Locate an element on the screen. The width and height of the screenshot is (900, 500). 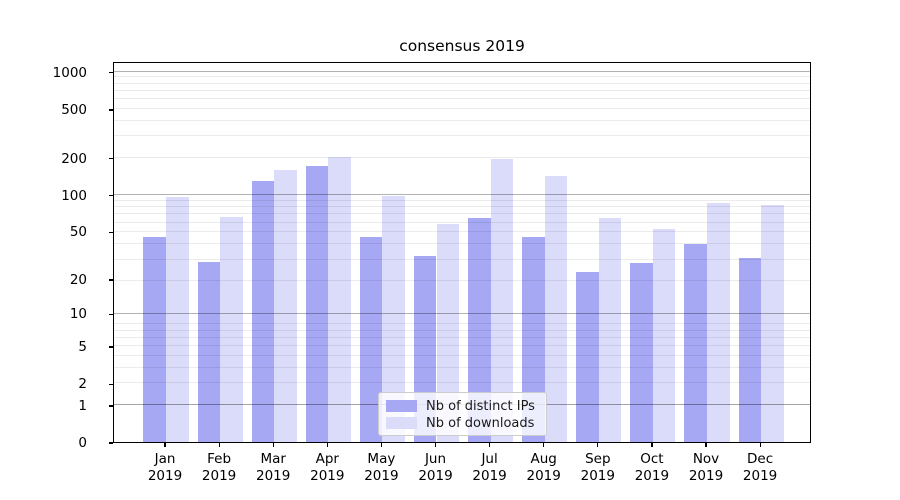
y-tick-label-100: 100 is located at coordinates (74, 195).